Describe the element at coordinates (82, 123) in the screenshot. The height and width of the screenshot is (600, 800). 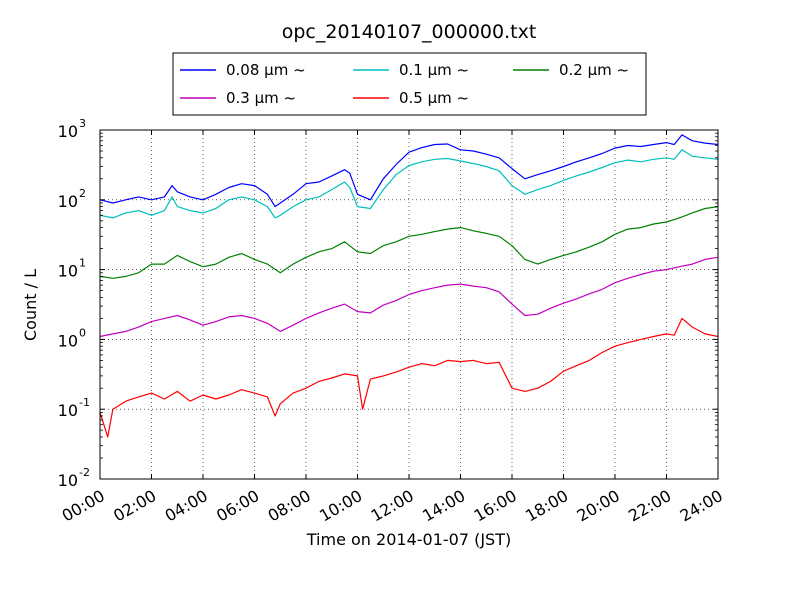
I see `y-tick-label-exponent: 3` at that location.